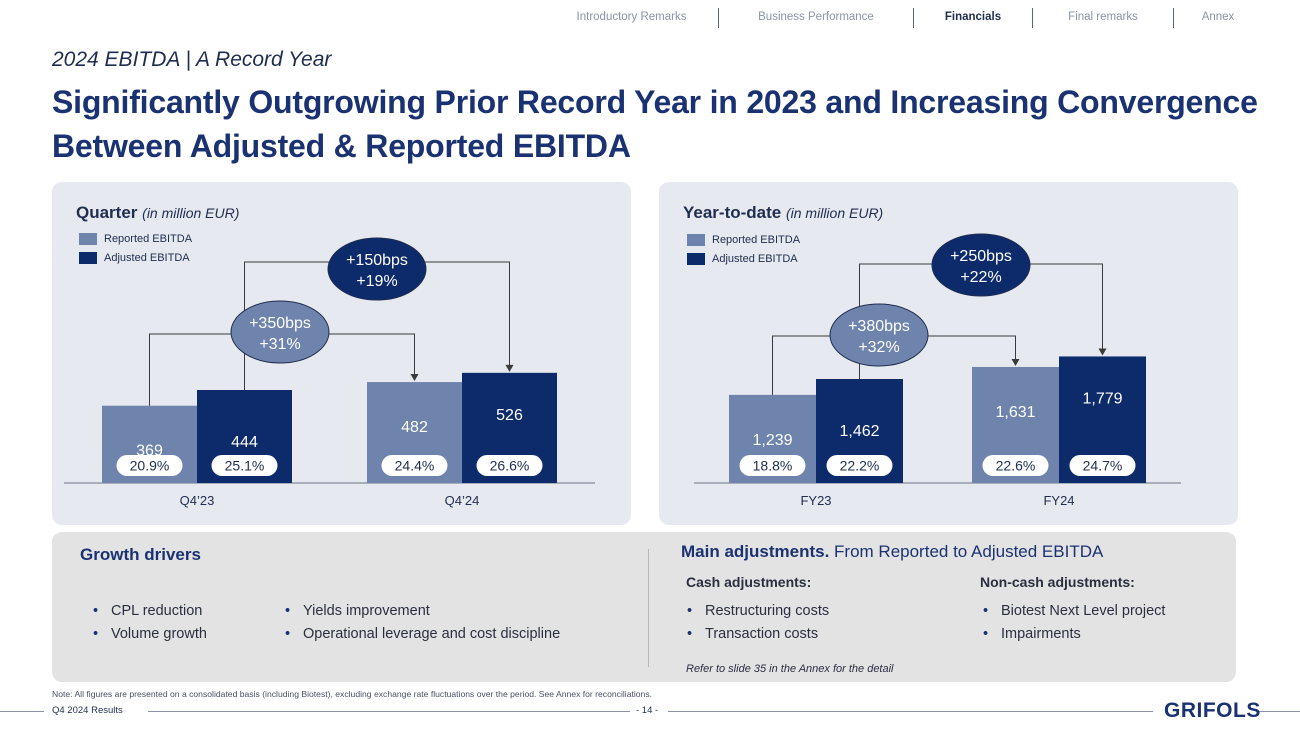 The width and height of the screenshot is (1300, 731). I want to click on nav-item-final-remarks: Final remarks, so click(1103, 18).